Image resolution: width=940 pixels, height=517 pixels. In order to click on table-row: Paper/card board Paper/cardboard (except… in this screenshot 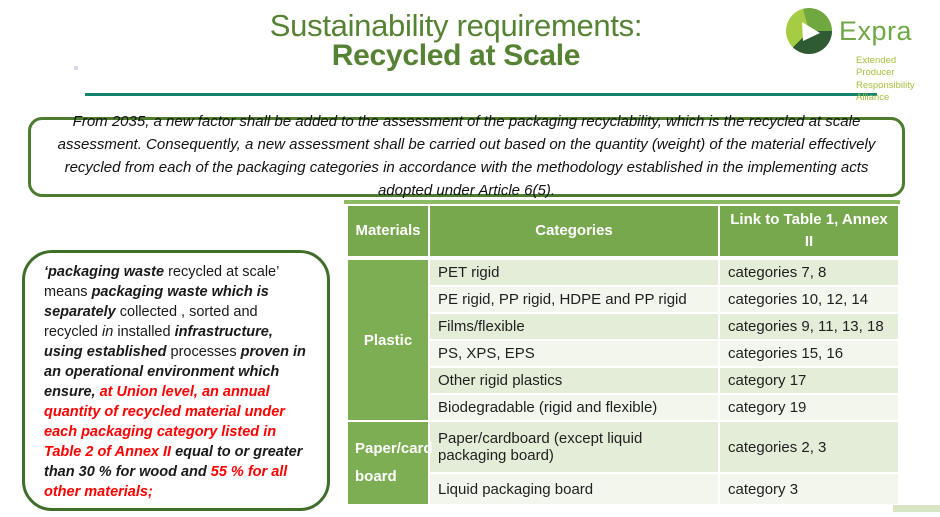, I will do `click(623, 463)`.